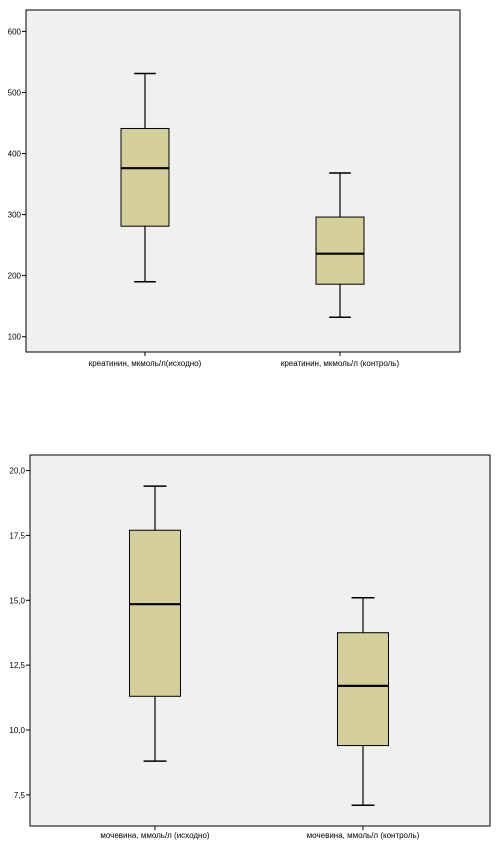 The image size is (497, 846). What do you see at coordinates (17, 730) in the screenshot?
I see `chart-2-y-tick-label: 10,0` at bounding box center [17, 730].